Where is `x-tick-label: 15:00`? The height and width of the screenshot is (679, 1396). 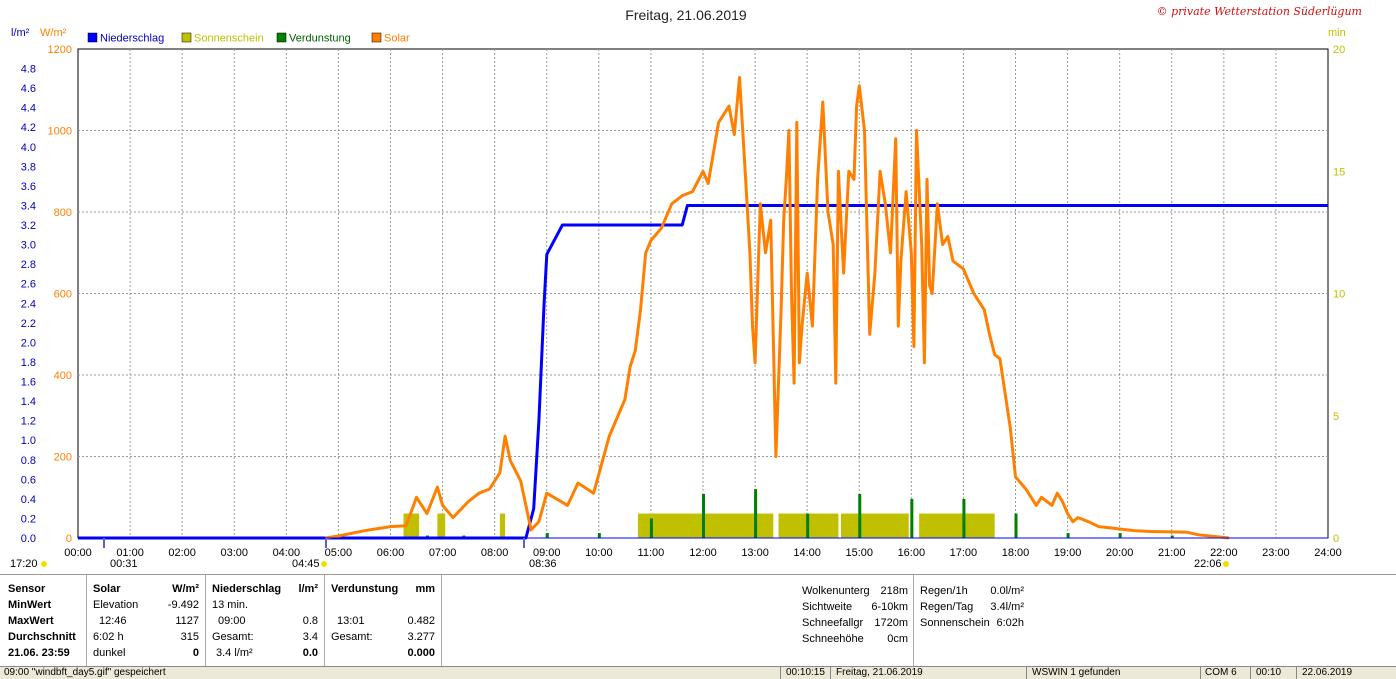 x-tick-label: 15:00 is located at coordinates (859, 553).